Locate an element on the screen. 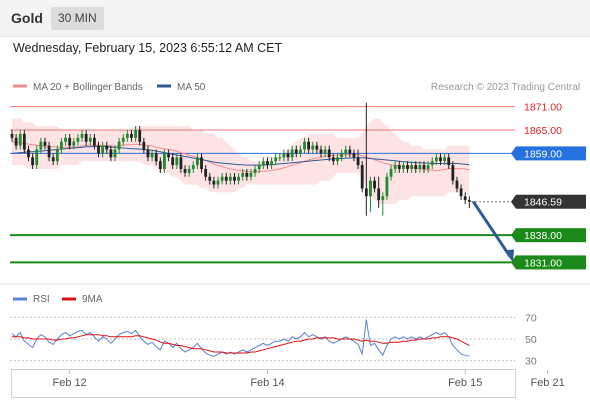 Image resolution: width=590 pixels, height=400 pixels. support-2-label: 1831.00 is located at coordinates (543, 263).